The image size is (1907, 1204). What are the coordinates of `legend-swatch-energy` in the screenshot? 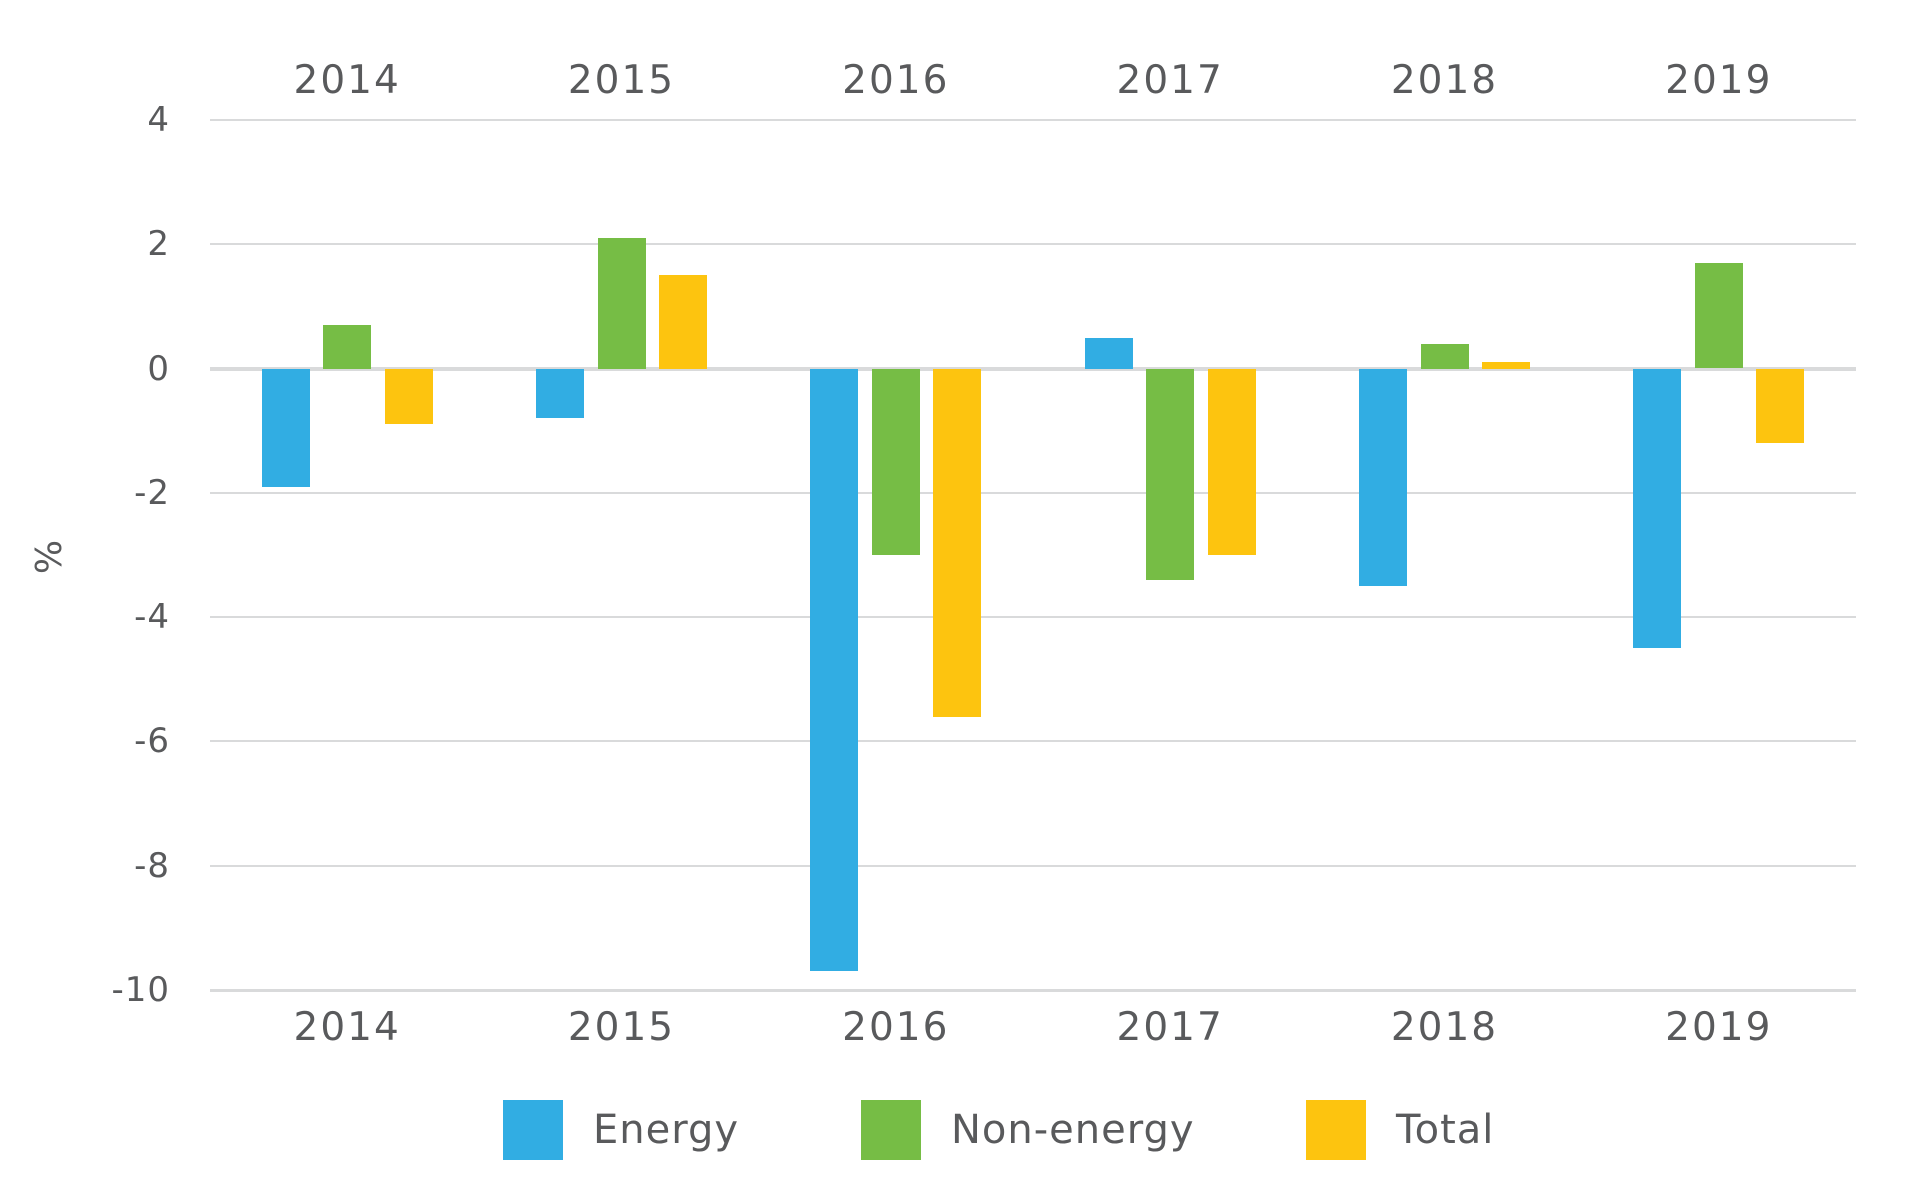 It's located at (533, 1130).